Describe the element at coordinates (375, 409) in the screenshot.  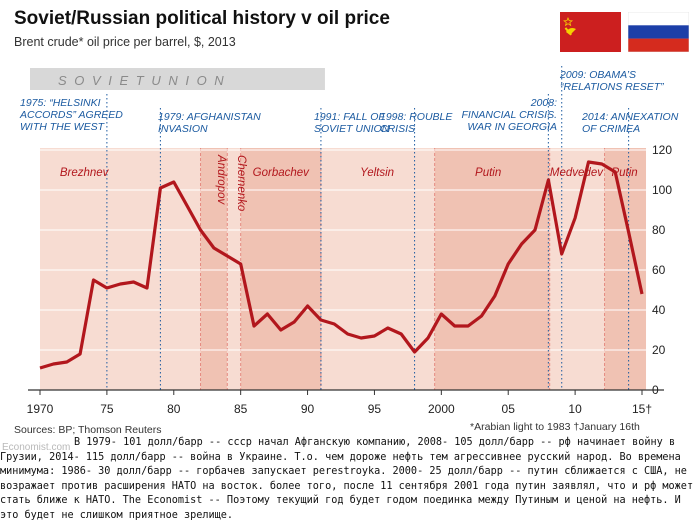
I see `x-tick-label: 95` at that location.